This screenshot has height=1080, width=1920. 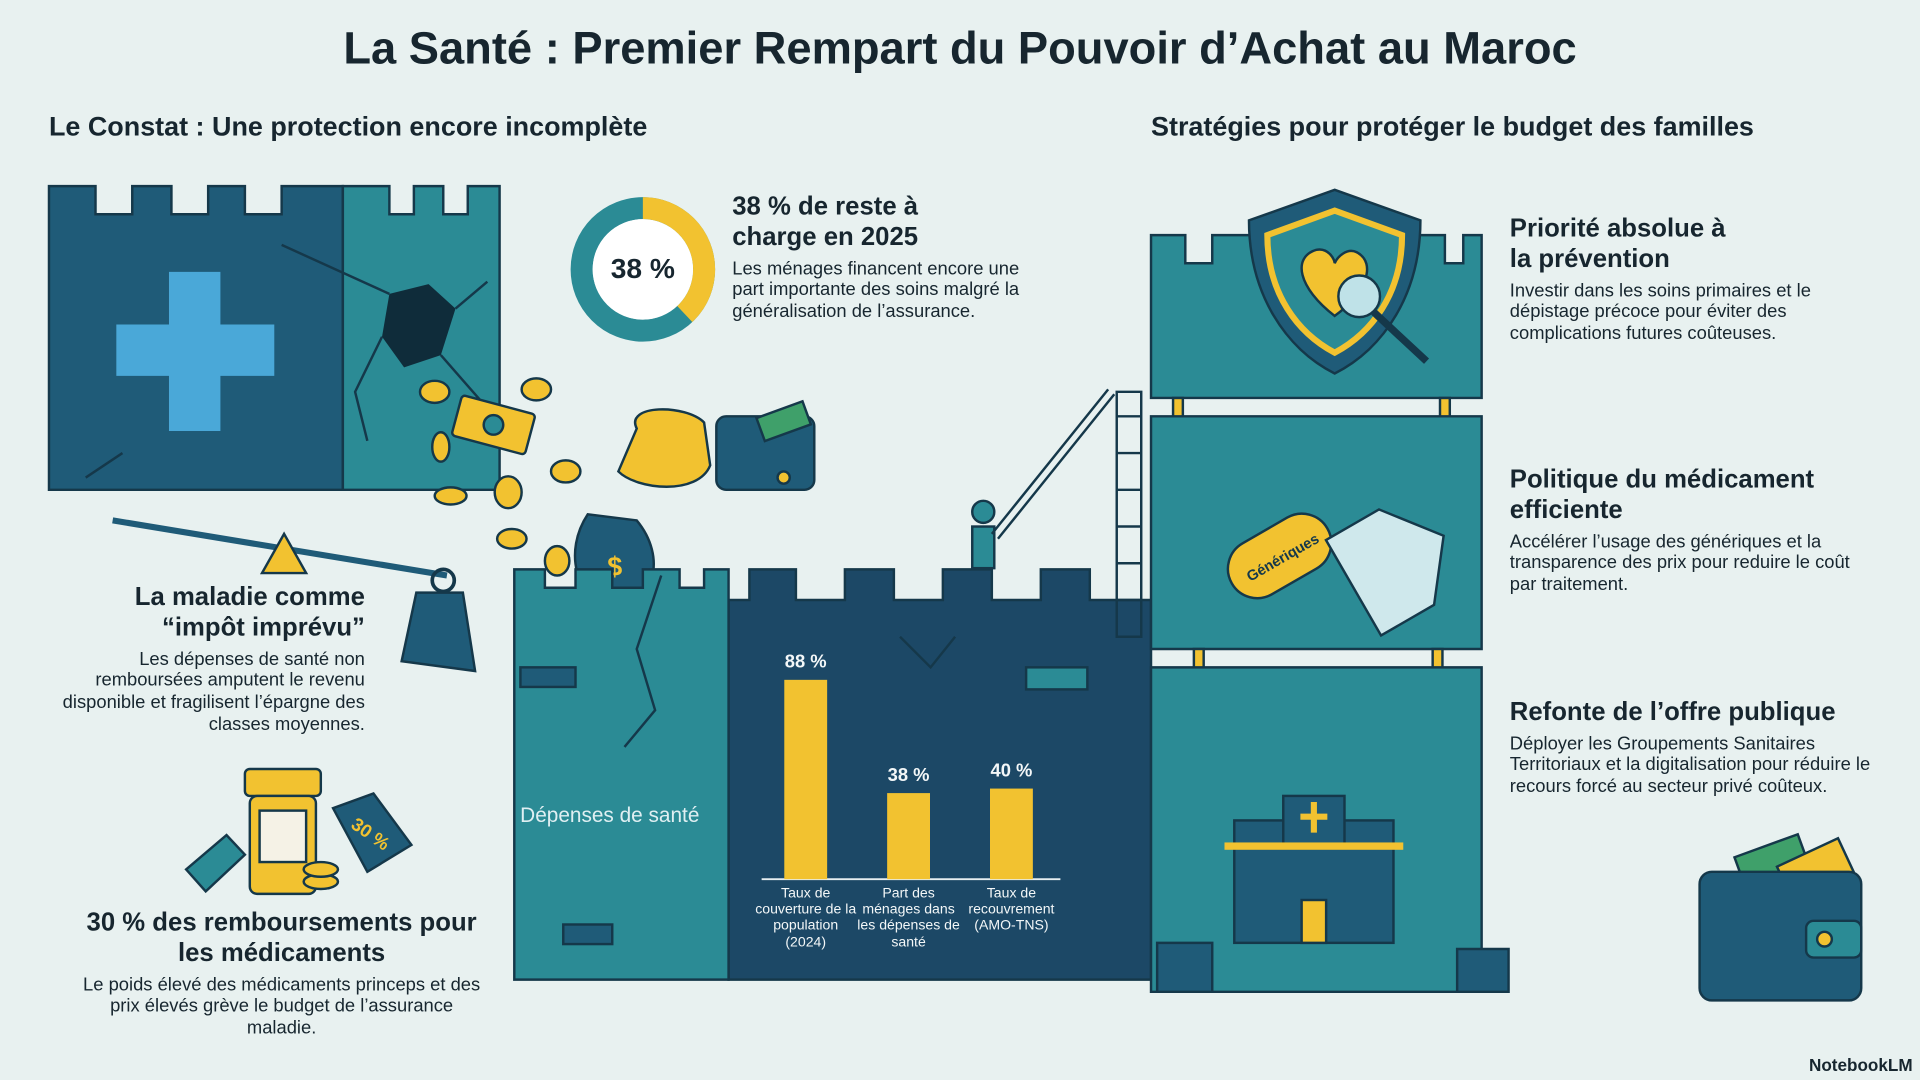 I want to click on scale-illustration, so click(x=294, y=595).